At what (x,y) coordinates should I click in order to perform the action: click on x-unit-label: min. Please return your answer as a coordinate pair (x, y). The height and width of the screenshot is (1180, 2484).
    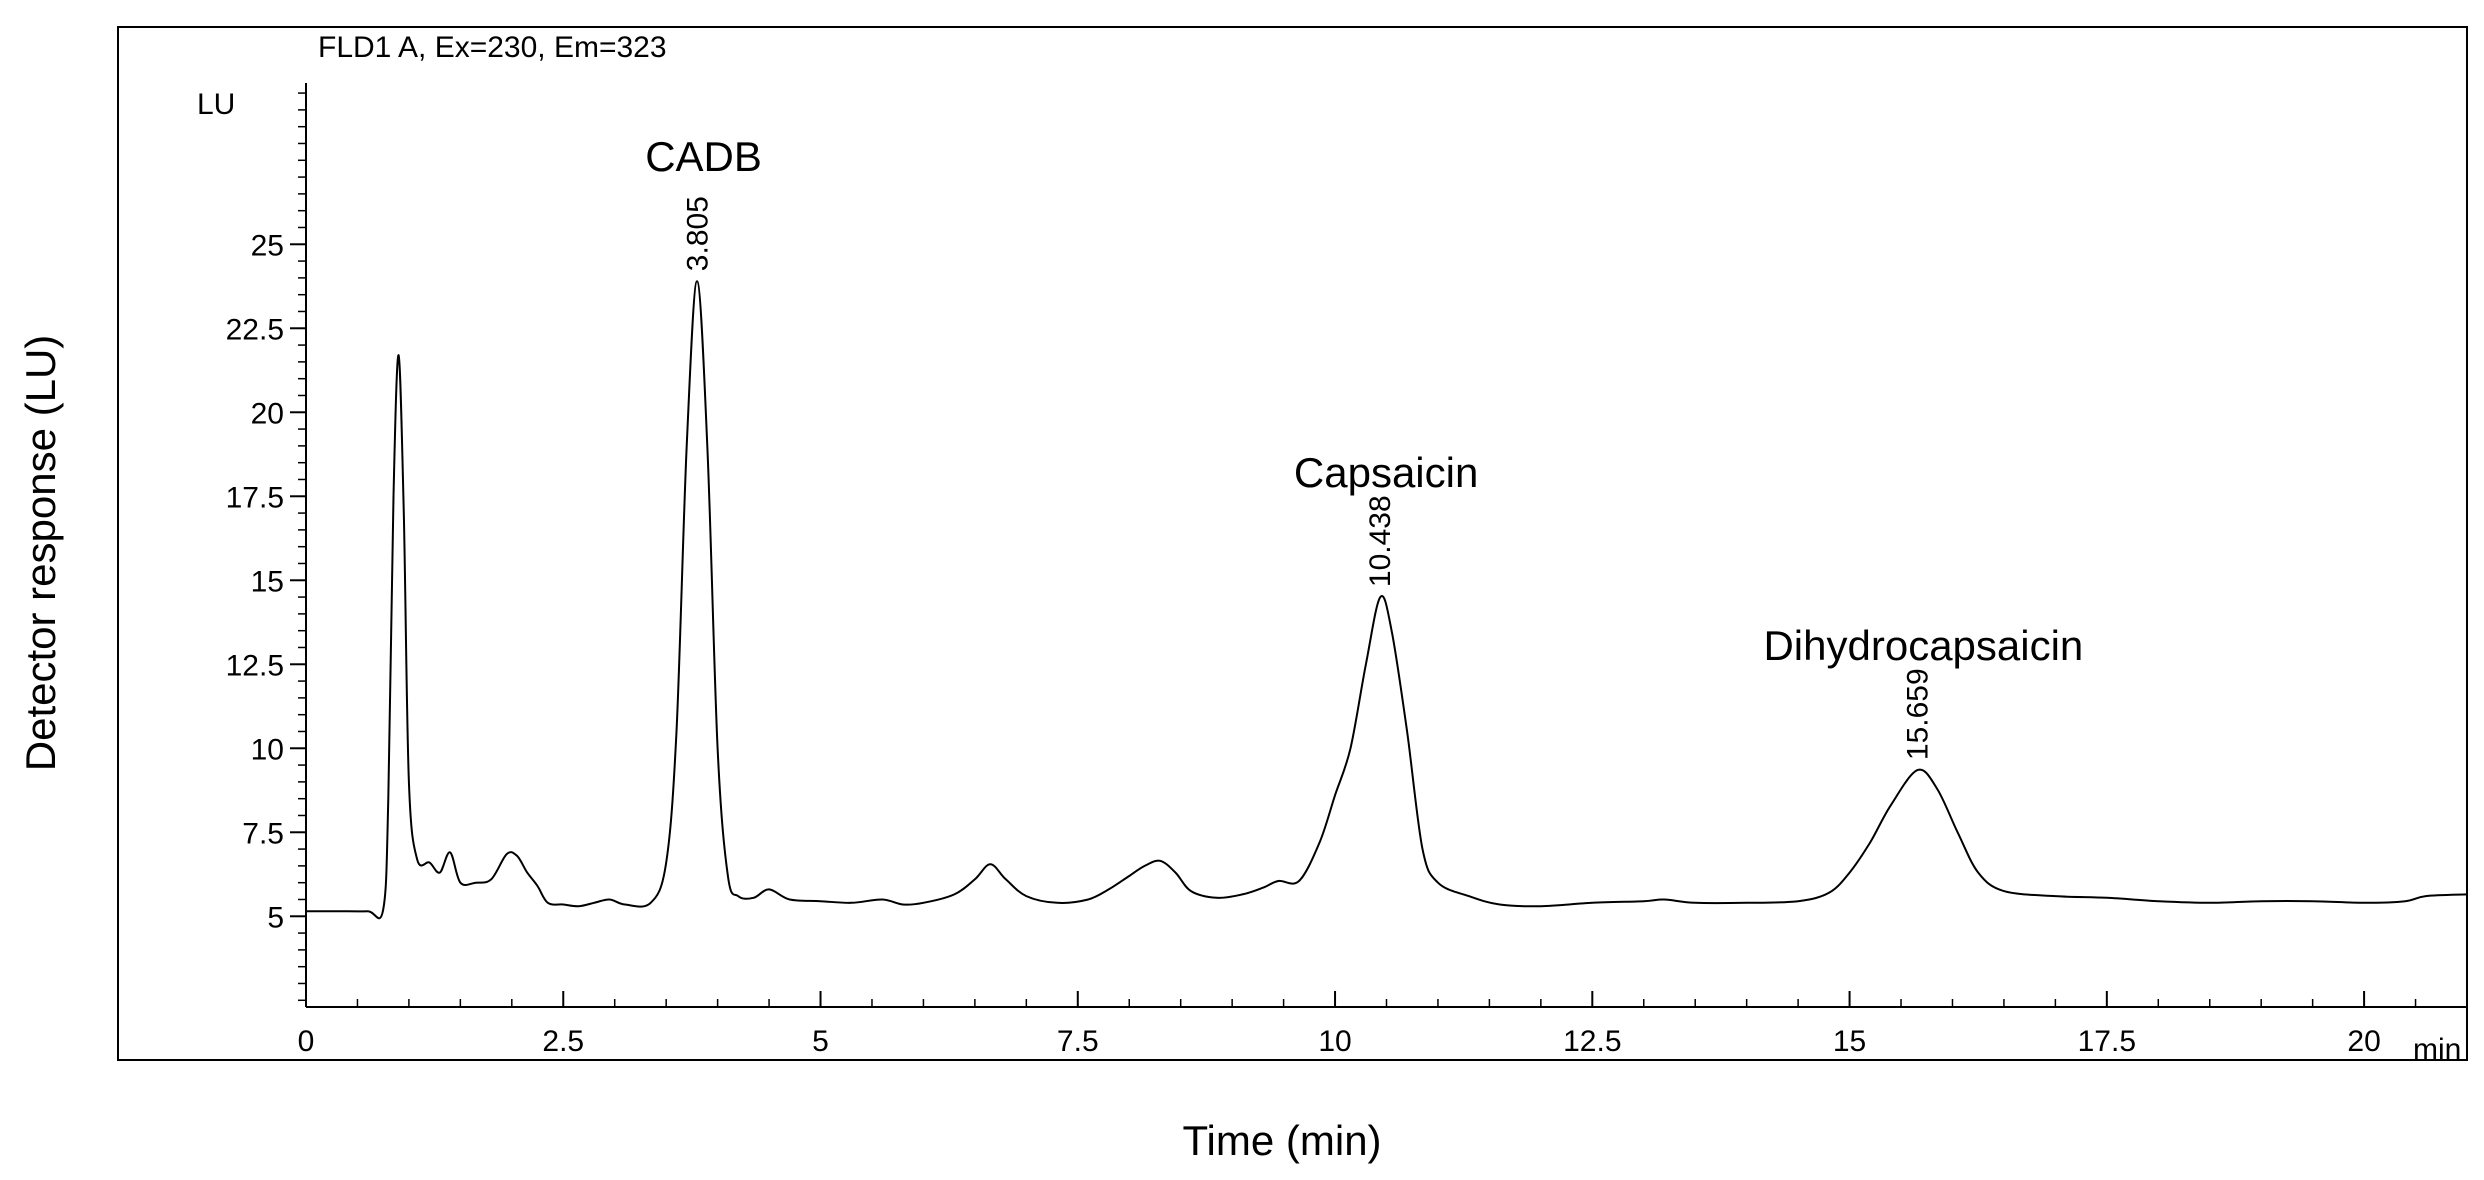
    Looking at the image, I should click on (2437, 1049).